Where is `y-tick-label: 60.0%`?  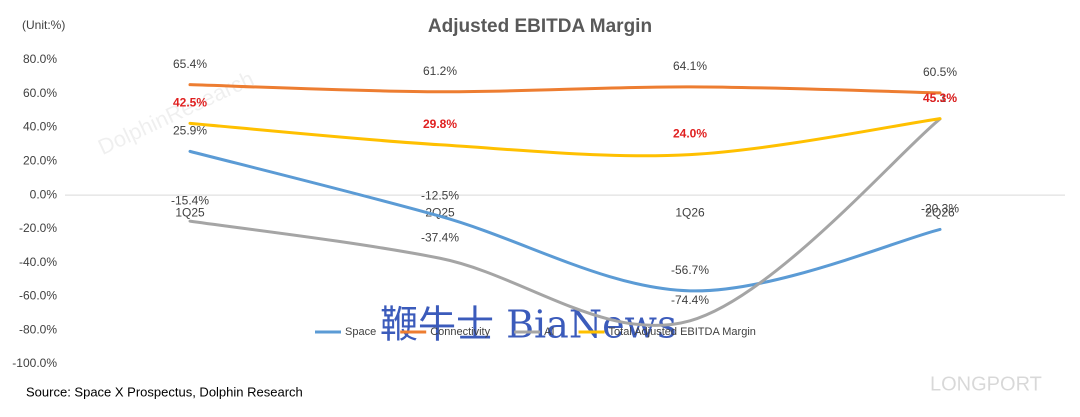 y-tick-label: 60.0% is located at coordinates (40, 93).